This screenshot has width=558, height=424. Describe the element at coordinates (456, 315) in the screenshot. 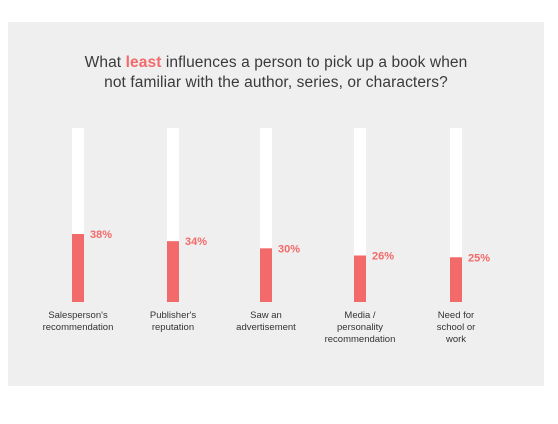

I see `category-label-line: Need for` at that location.